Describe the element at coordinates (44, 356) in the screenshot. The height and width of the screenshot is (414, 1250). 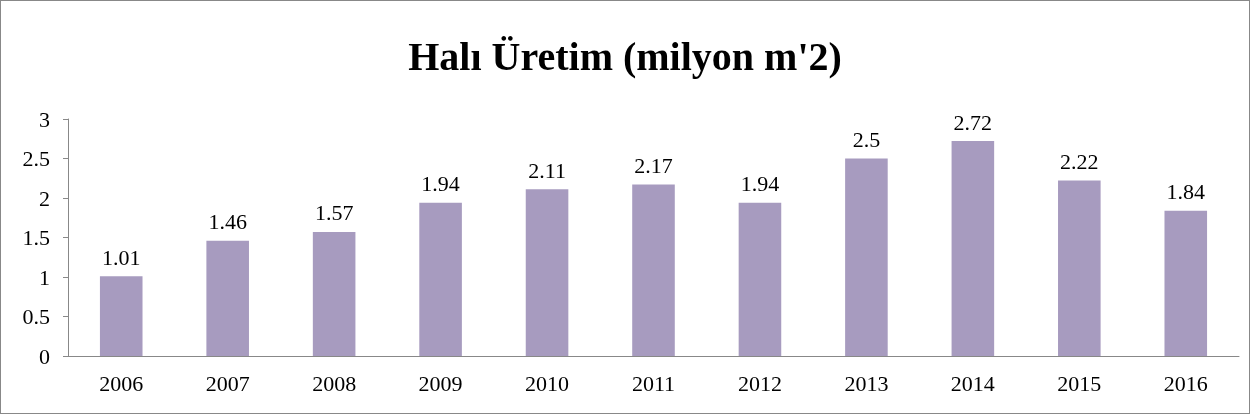
I see `y-tick-label: 0` at that location.